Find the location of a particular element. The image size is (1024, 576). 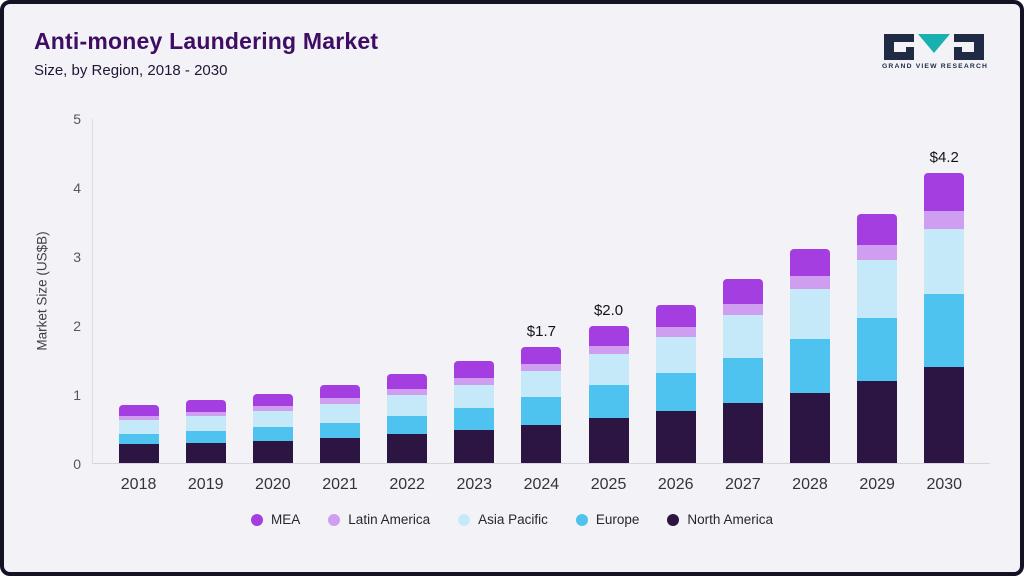

x-axis-label: 2019 is located at coordinates (205, 484).